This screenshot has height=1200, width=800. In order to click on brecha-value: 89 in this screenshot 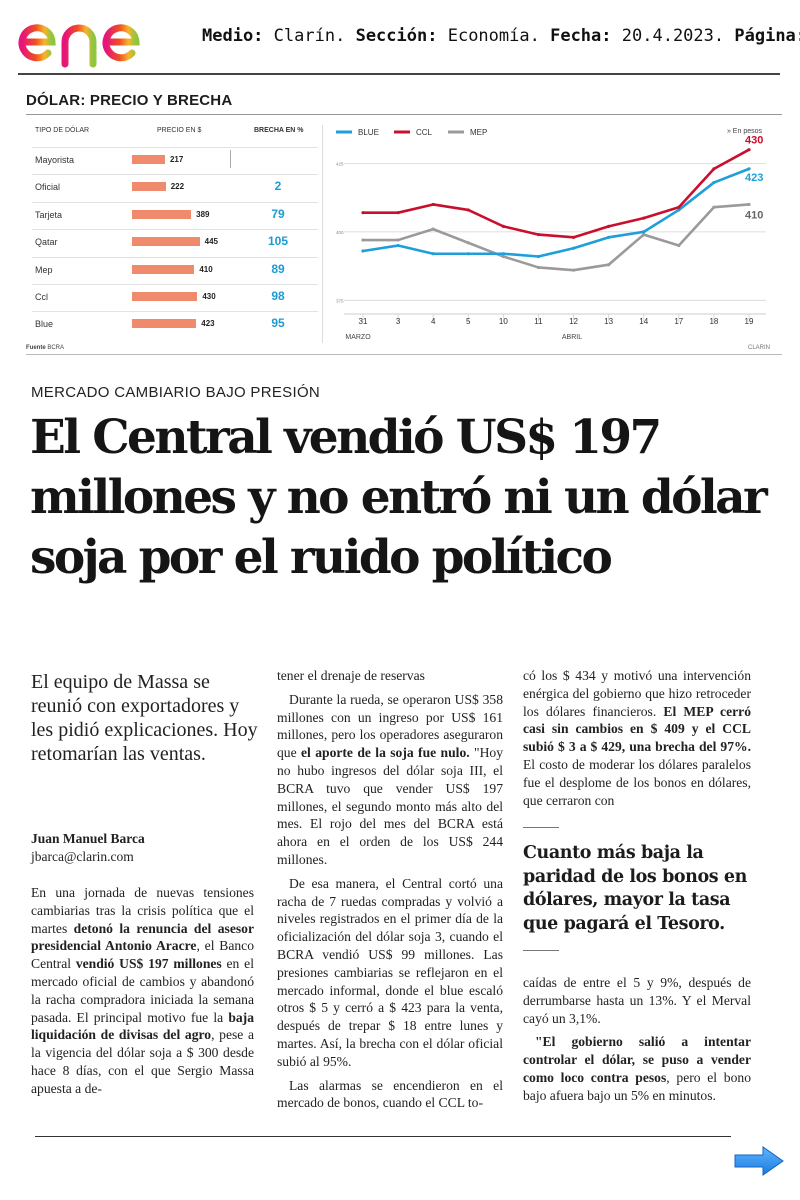, I will do `click(278, 268)`.